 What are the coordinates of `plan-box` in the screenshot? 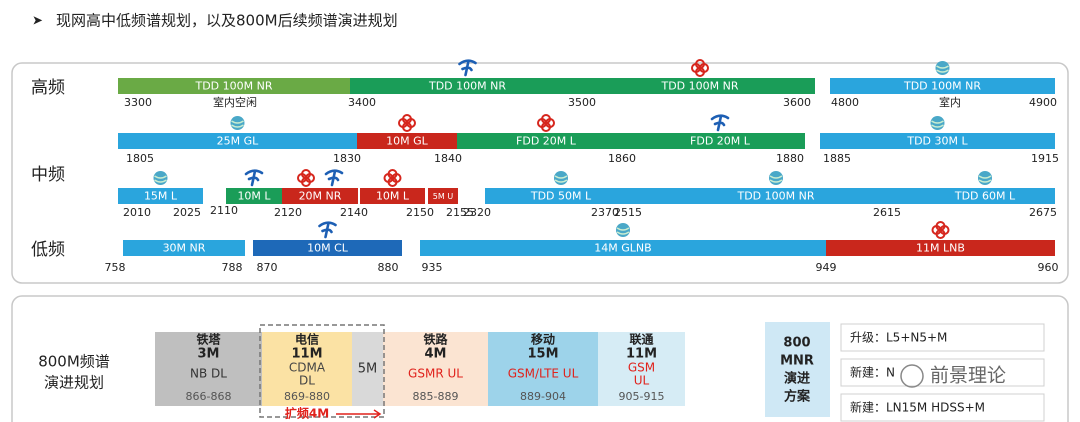 It's located at (797, 369).